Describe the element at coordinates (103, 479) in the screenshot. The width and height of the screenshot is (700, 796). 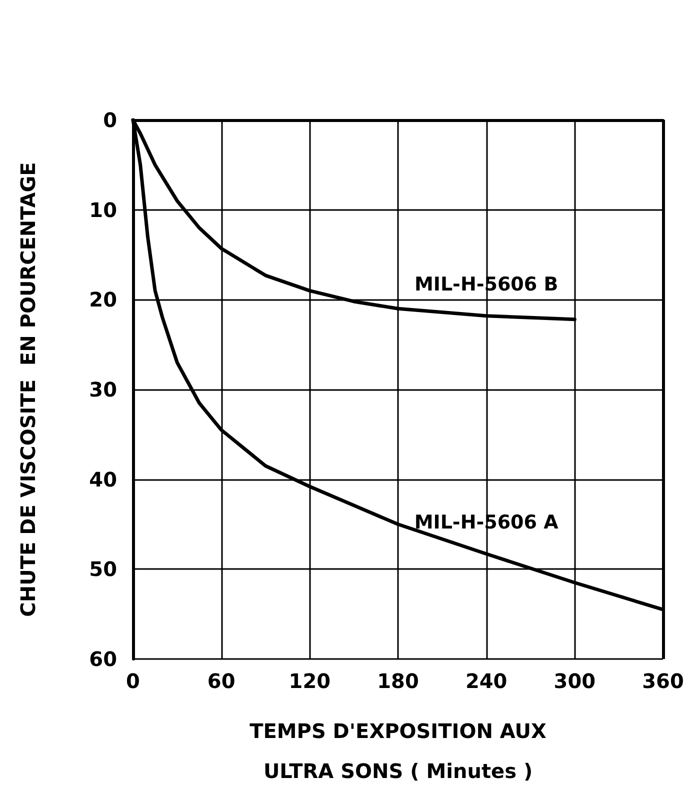
I see `y-tick-label: 40` at that location.